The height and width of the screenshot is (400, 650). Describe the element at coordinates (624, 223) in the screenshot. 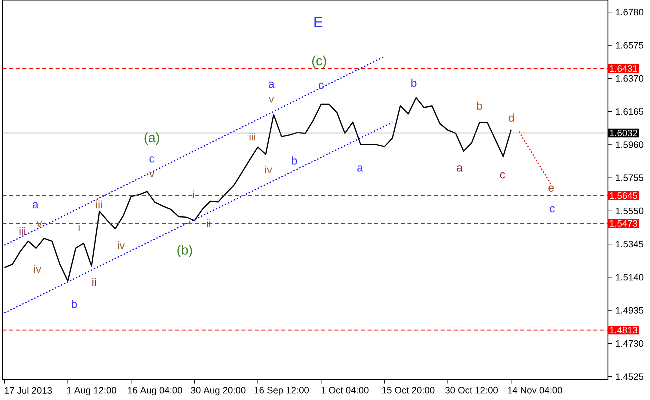

I see `ref-line-label: 1.5473` at that location.